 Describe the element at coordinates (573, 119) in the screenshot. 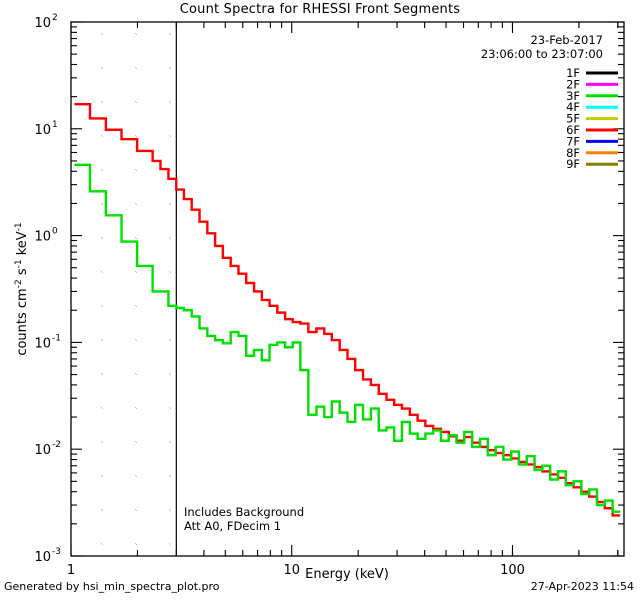

I see `legend-label-5f: 5F` at that location.